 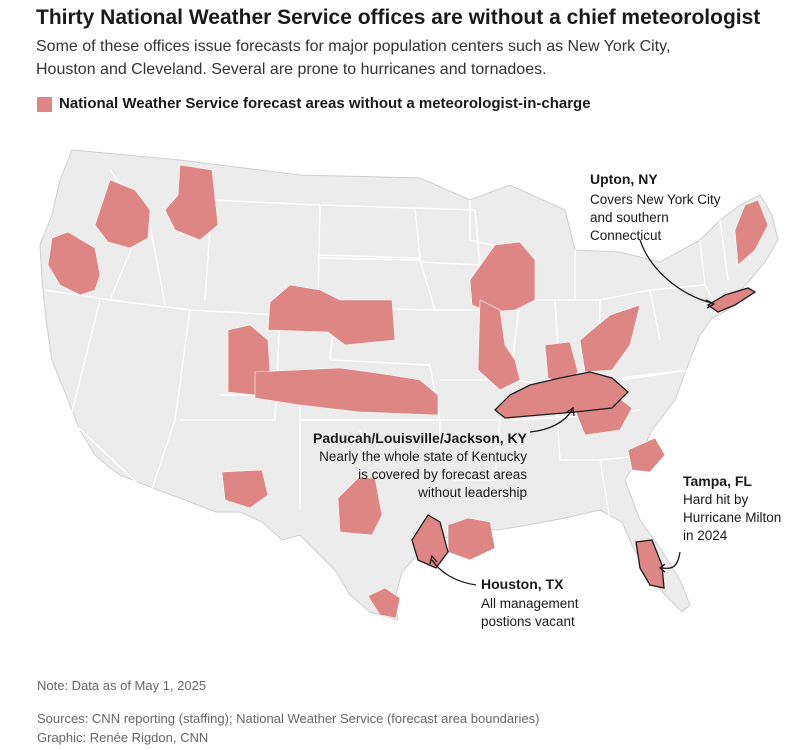 What do you see at coordinates (528, 621) in the screenshot?
I see `houston-line-2: postions vacant` at bounding box center [528, 621].